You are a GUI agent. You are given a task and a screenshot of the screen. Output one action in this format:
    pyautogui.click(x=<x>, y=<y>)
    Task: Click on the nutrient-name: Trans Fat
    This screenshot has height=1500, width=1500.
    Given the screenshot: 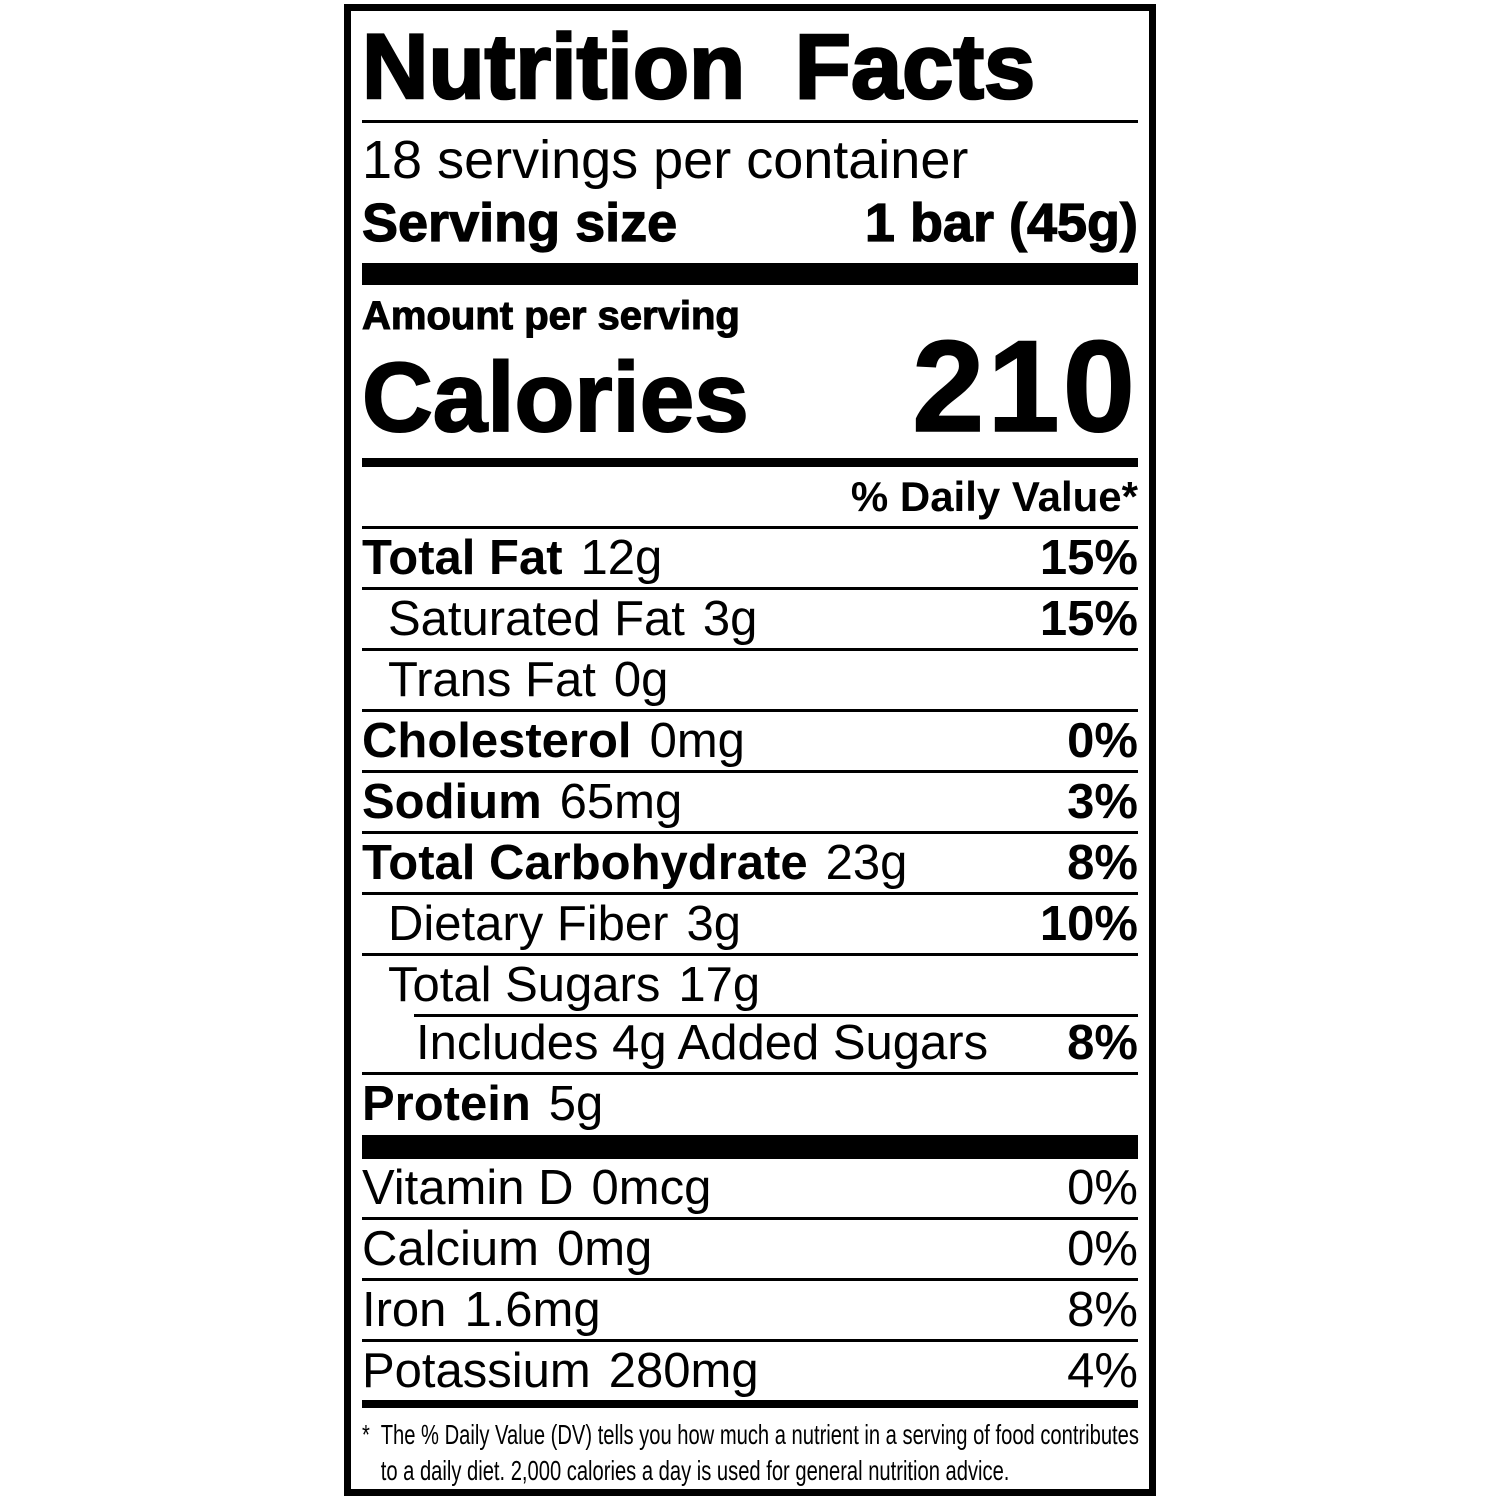 What is the action you would take?
    pyautogui.click(x=492, y=679)
    